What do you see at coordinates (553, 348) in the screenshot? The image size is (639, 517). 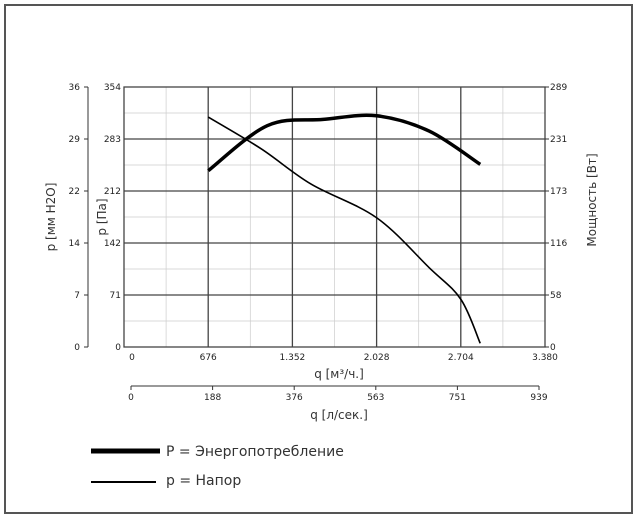 I see `y-tick-label-power: 0` at bounding box center [553, 348].